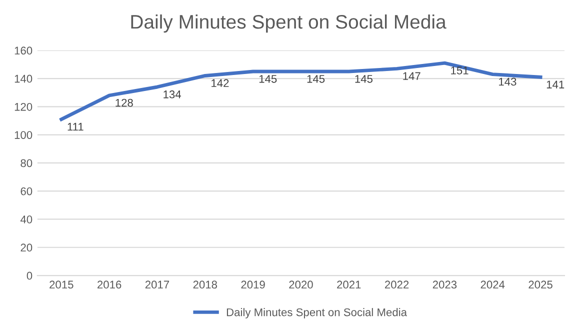 This screenshot has height=336, width=576. Describe the element at coordinates (253, 284) in the screenshot. I see `x-tick-label: 2019` at that location.